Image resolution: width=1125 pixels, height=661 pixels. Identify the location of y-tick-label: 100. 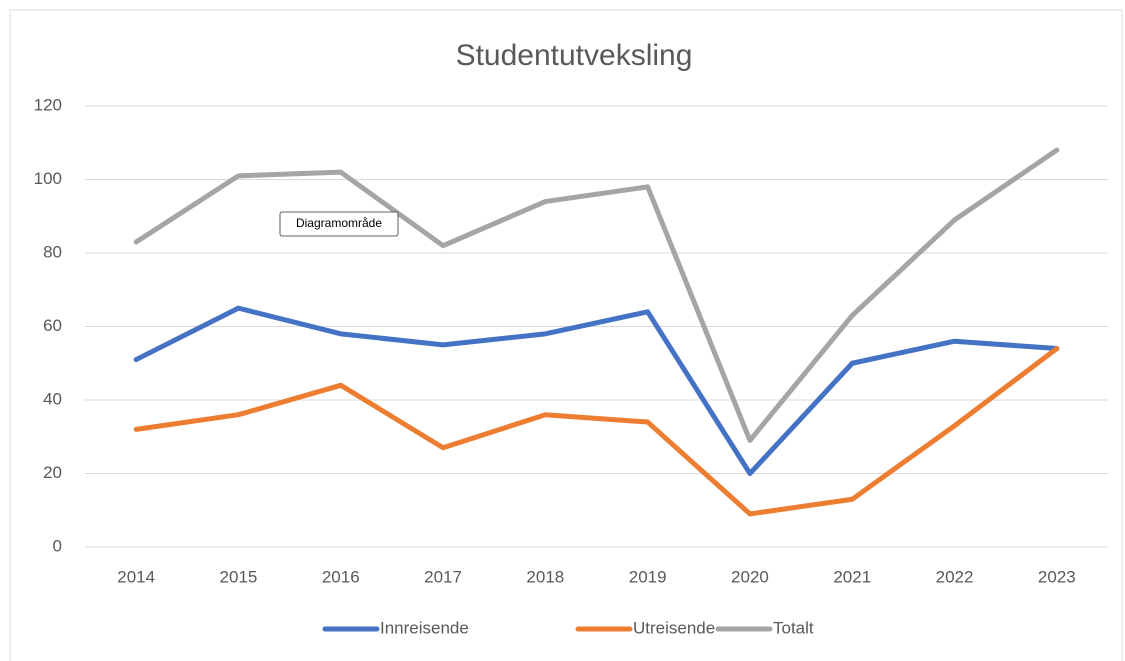
(48, 178).